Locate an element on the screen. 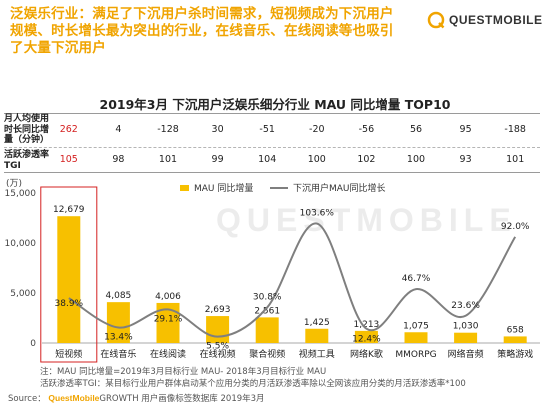 This screenshot has height=406, width=550. legend-item-bar: MAU 同比增量 is located at coordinates (216, 187).